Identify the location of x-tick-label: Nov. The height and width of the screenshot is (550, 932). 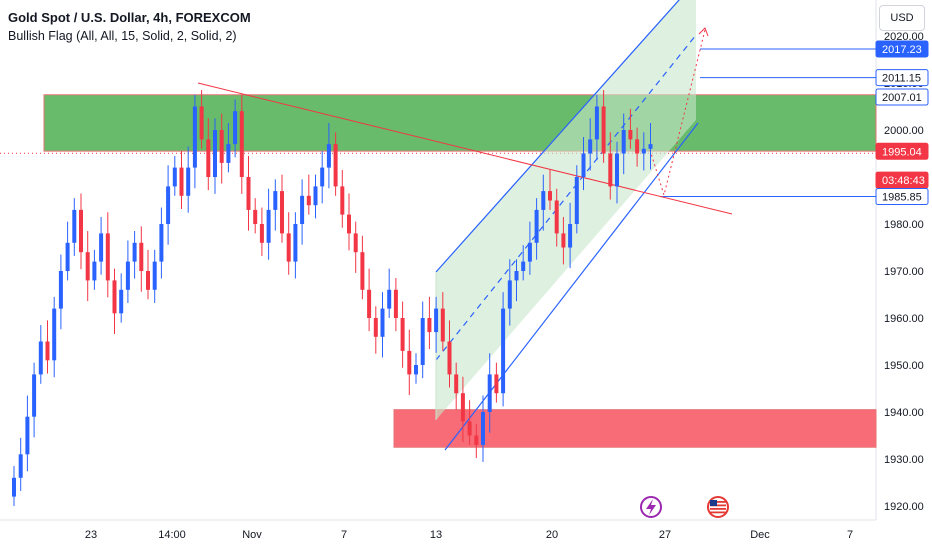
(252, 535).